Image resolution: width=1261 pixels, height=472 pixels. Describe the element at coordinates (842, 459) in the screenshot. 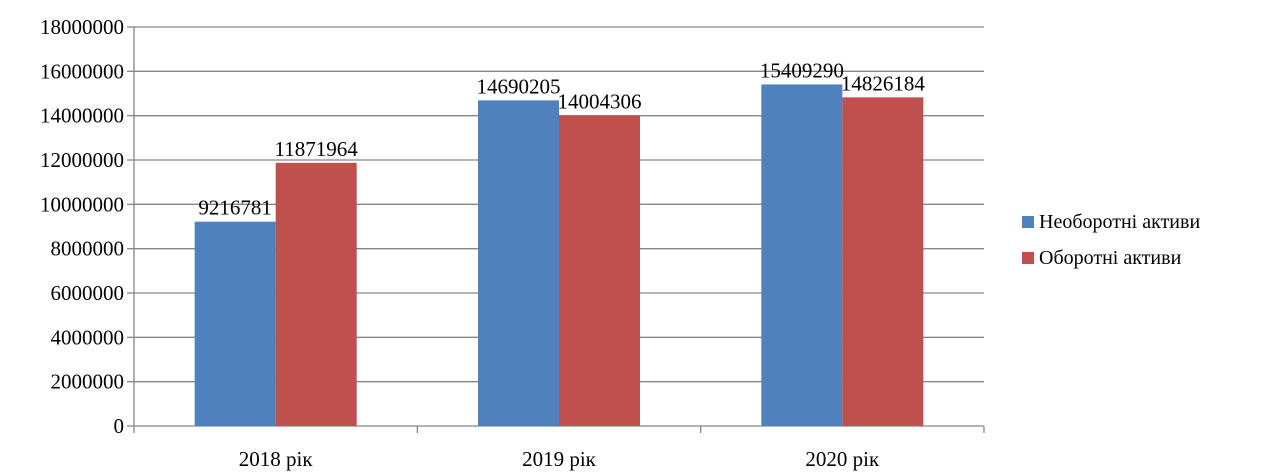

I see `x-tick-label: 2020 рік` at that location.